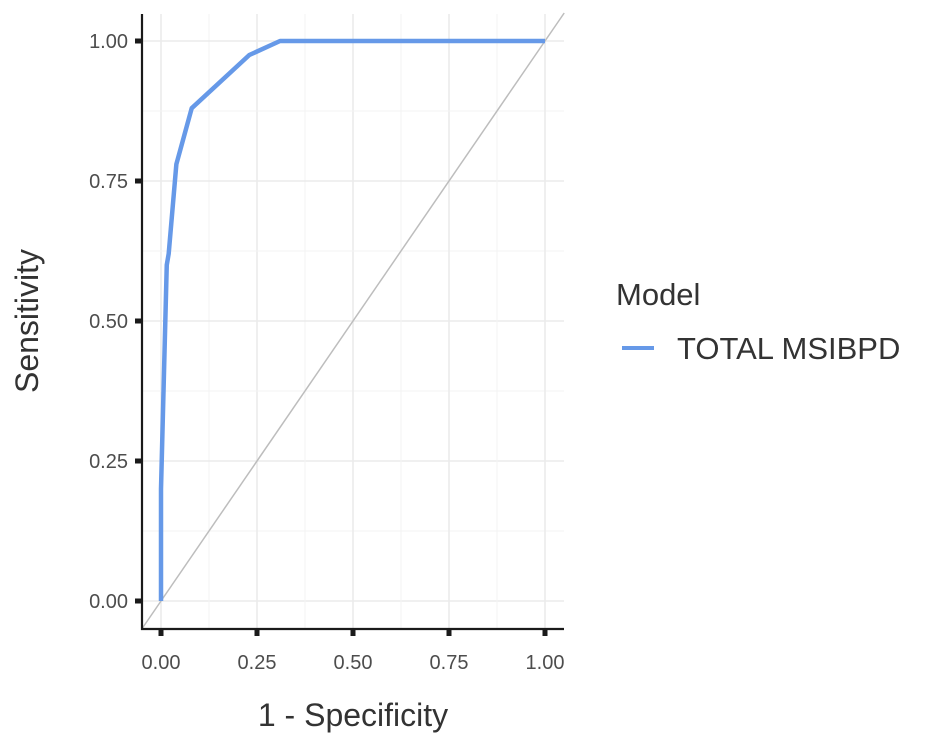  What do you see at coordinates (108, 462) in the screenshot?
I see `y-tick-label: 0.25` at bounding box center [108, 462].